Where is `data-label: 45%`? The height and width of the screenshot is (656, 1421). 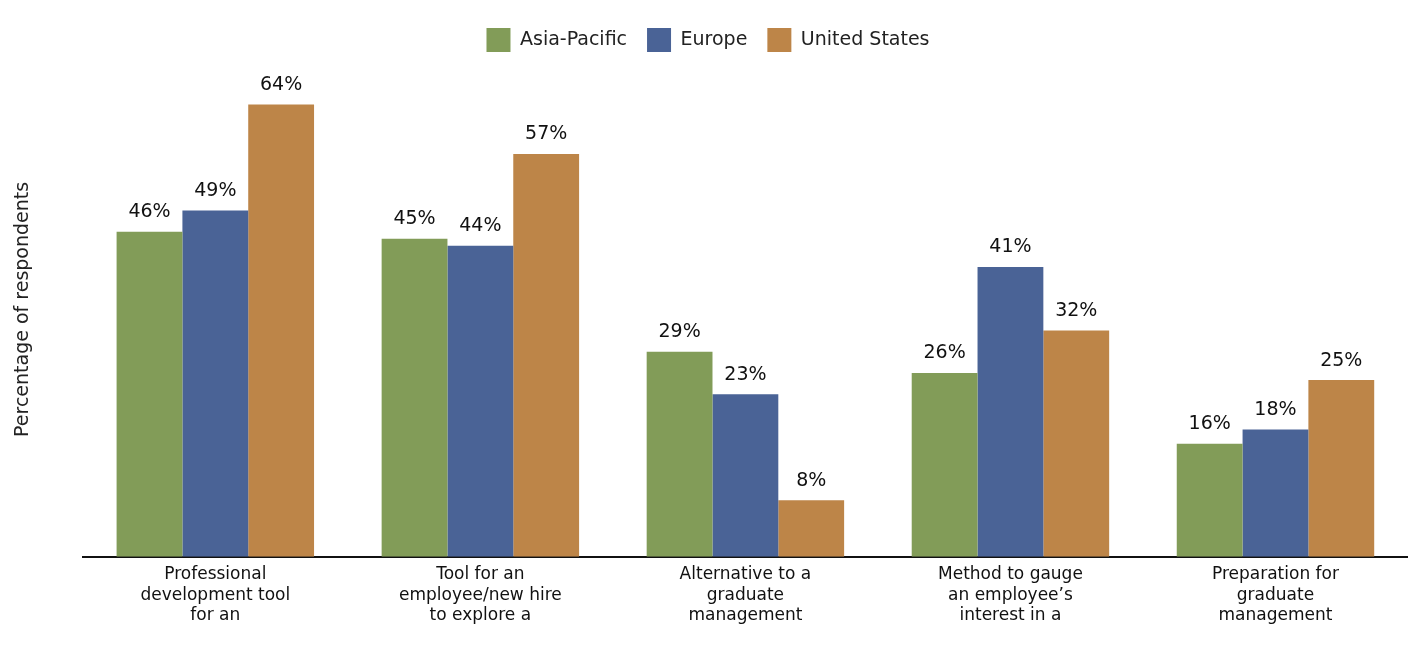 data-label: 45% is located at coordinates (414, 217).